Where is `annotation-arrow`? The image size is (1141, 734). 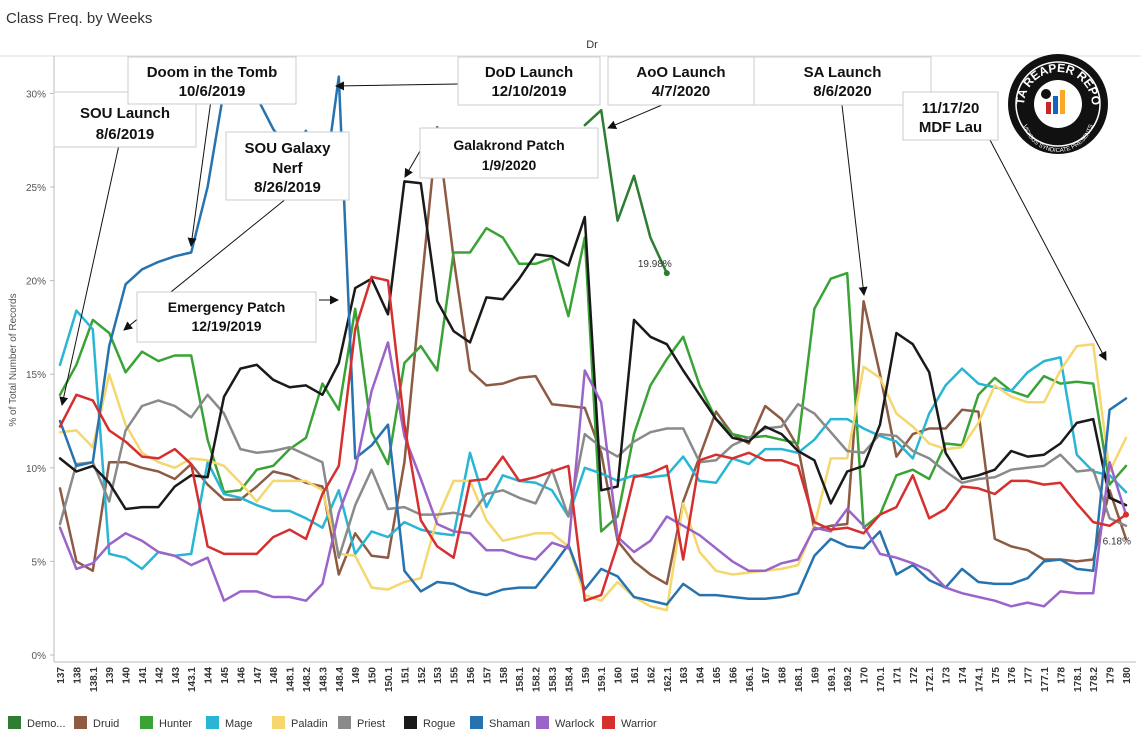 annotation-arrow is located at coordinates (92, 263).